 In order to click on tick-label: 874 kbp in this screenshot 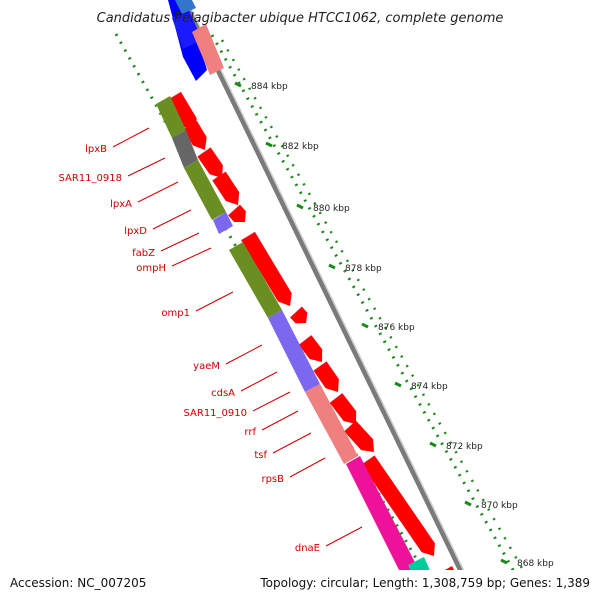, I will do `click(429, 387)`.